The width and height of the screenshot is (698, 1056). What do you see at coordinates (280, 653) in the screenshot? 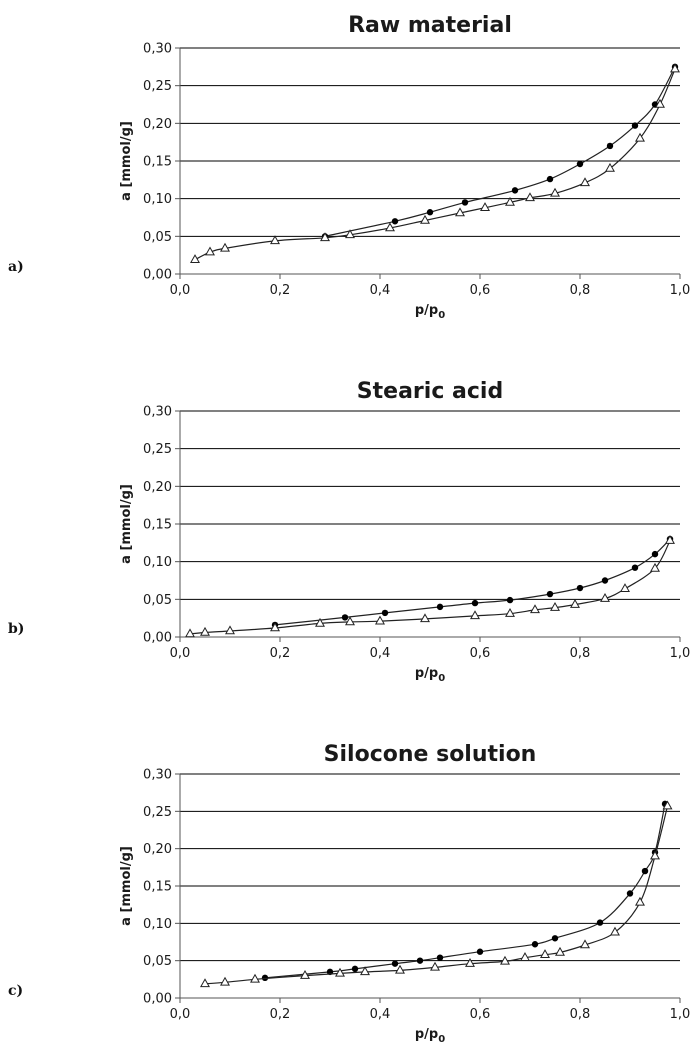
I see `x-tick-label: 0,2` at bounding box center [280, 653].